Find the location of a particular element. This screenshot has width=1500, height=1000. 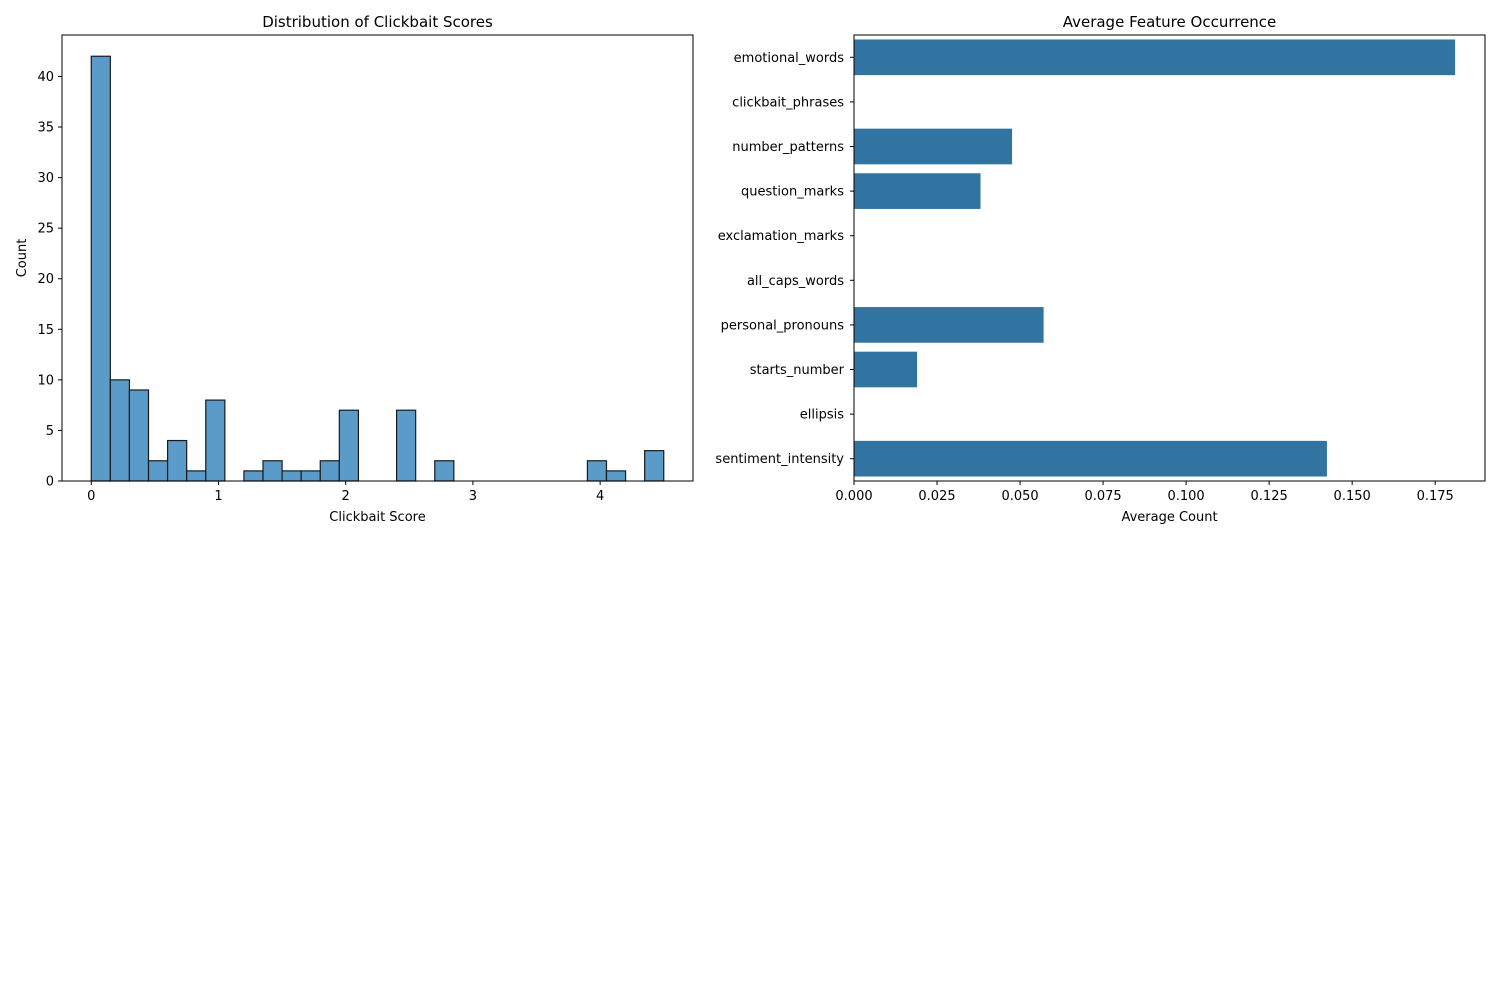

histogram-x-tick-label: 2 is located at coordinates (346, 496).